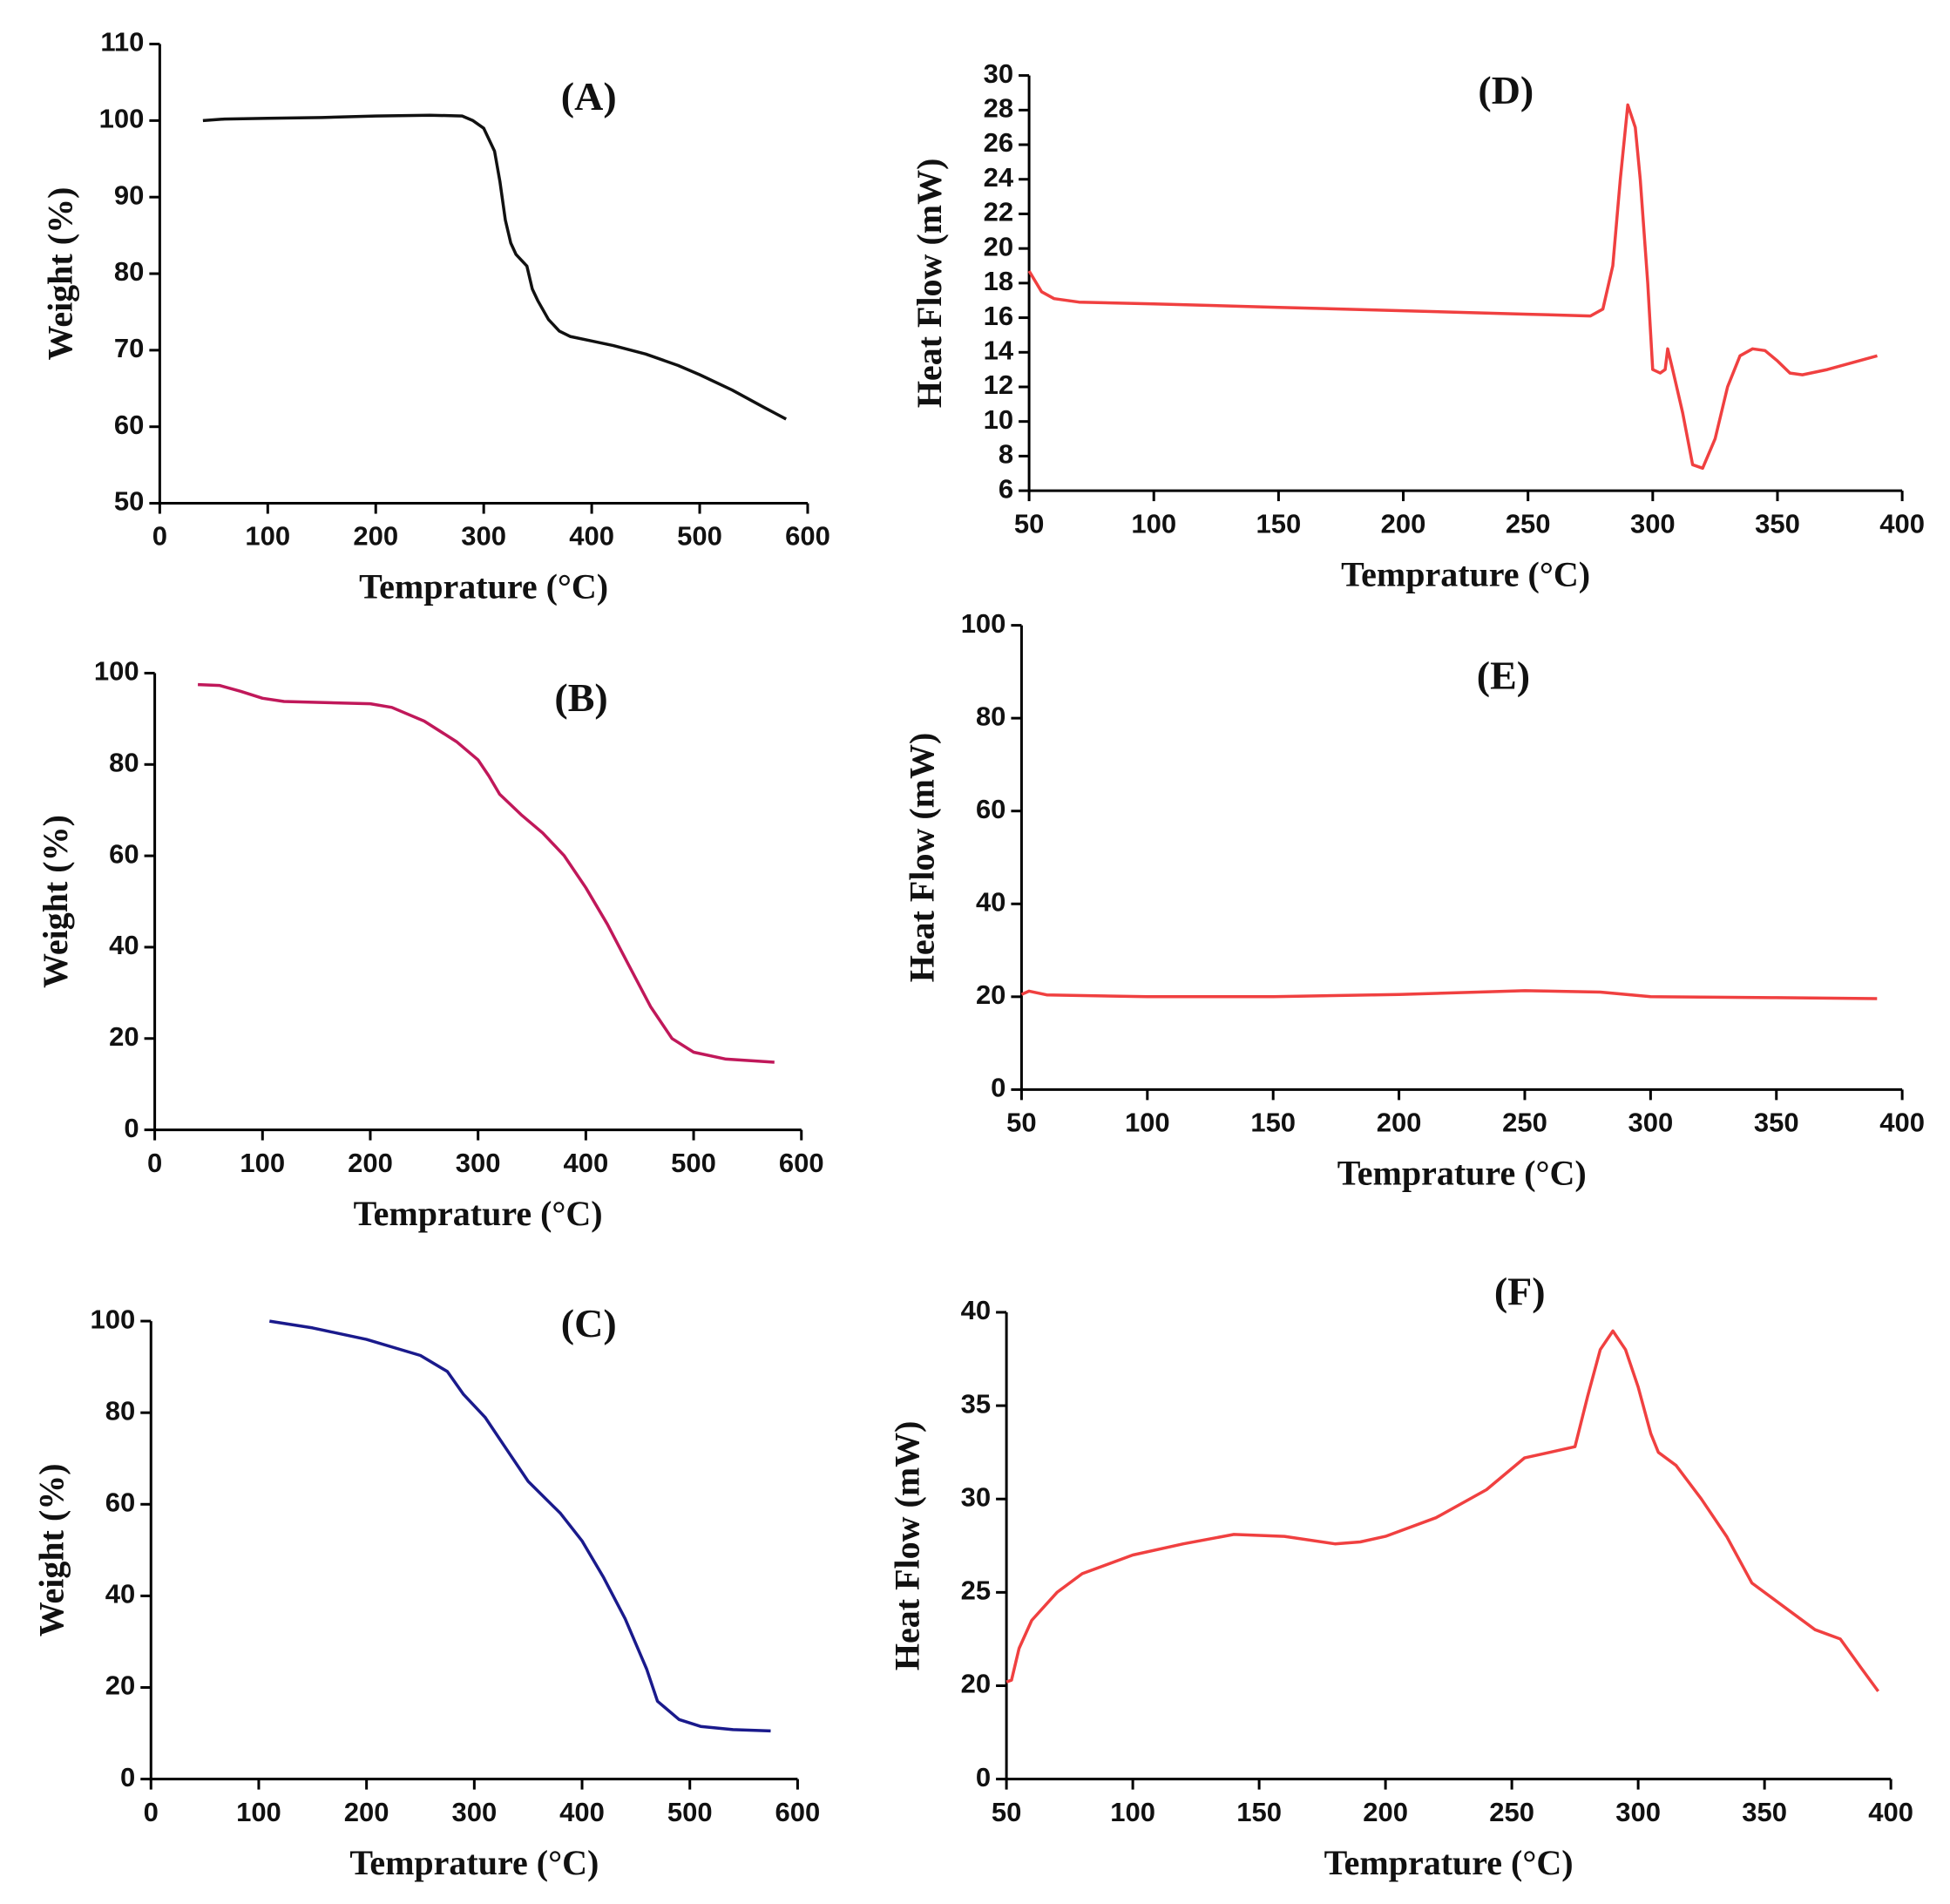 The image size is (1950, 1904). I want to click on panel-title: (C), so click(589, 1323).